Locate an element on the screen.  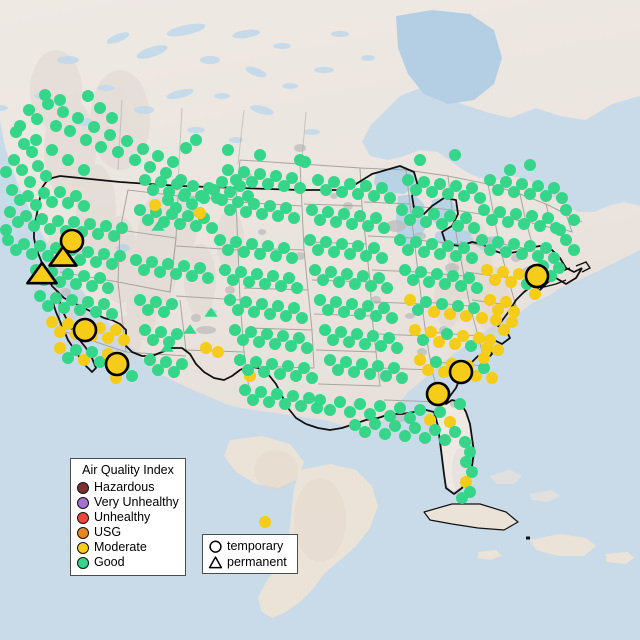
legend-item-moderate: Moderate is located at coordinates (128, 547).